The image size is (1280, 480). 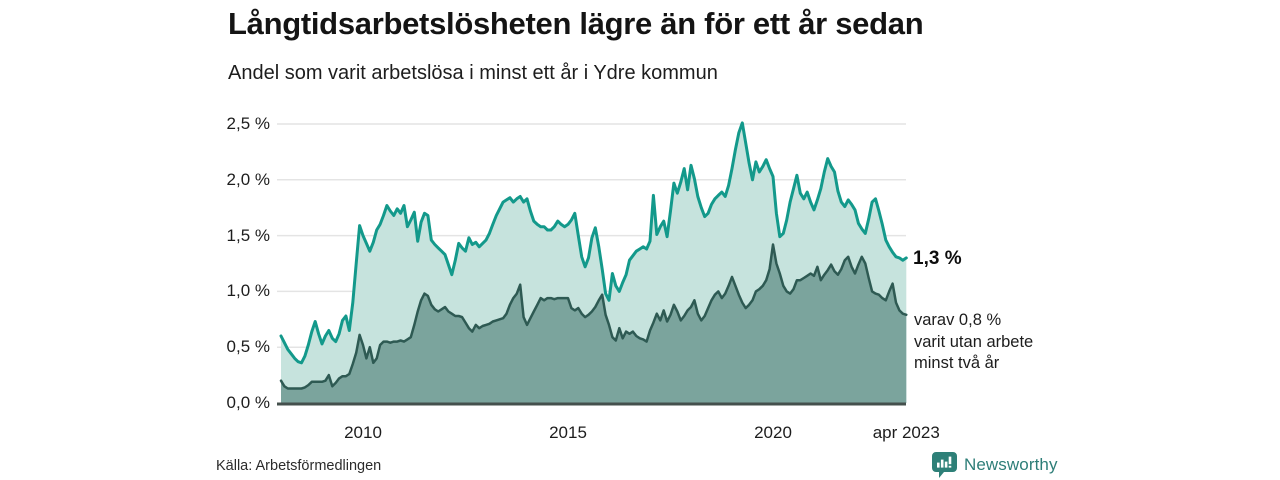 I want to click on latest-value-label: 1,3 %, so click(x=937, y=258).